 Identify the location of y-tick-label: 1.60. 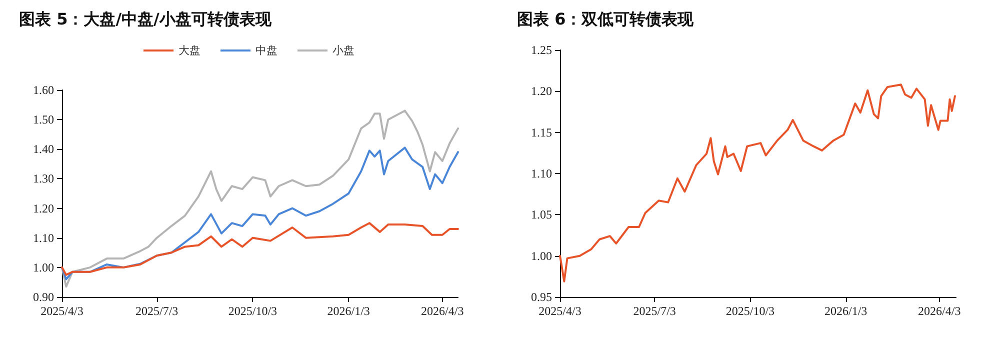
(43, 90).